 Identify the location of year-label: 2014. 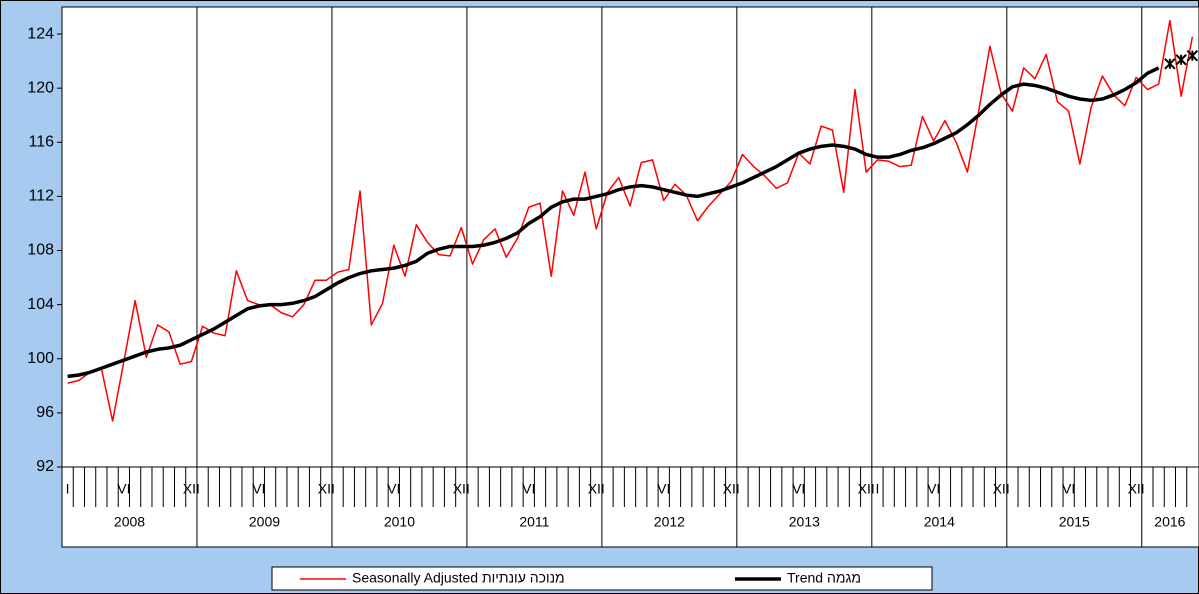
(939, 522).